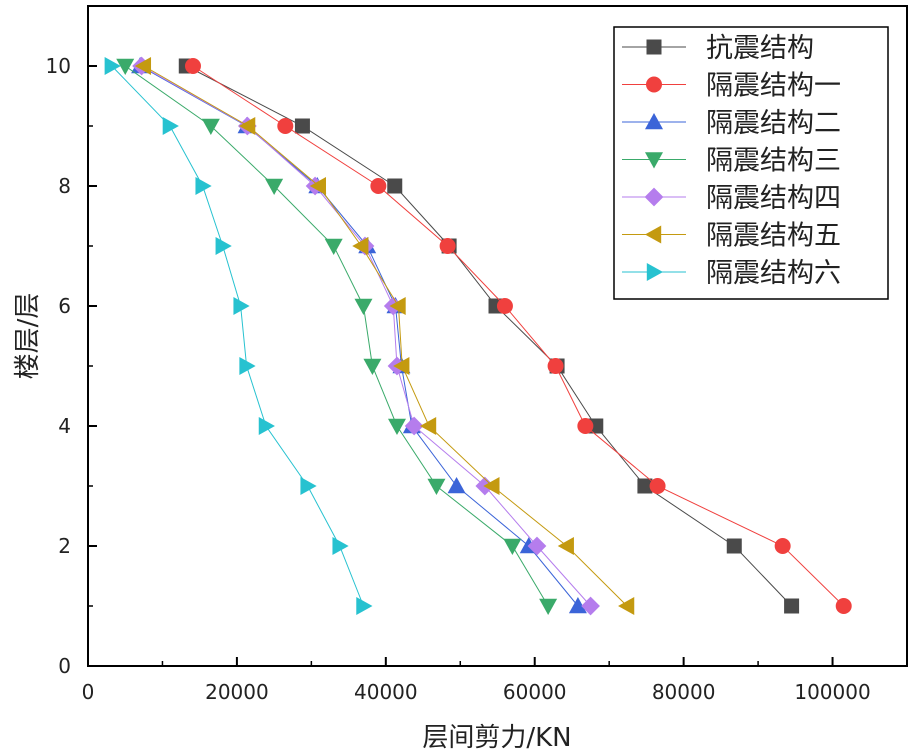  Describe the element at coordinates (64, 186) in the screenshot. I see `y-tick-label: 8` at that location.